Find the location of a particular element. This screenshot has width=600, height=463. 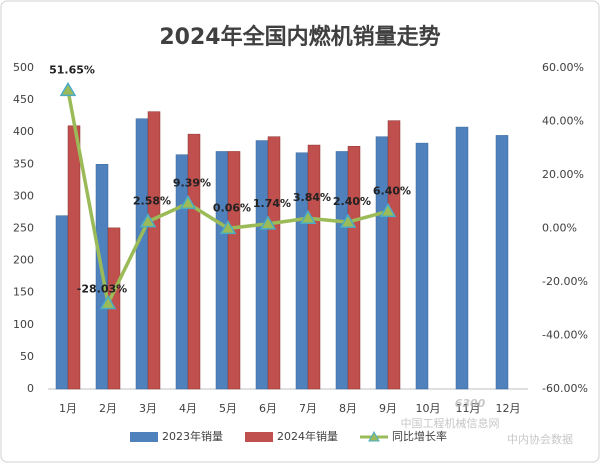

y-tick-label: 400 is located at coordinates (23, 131).